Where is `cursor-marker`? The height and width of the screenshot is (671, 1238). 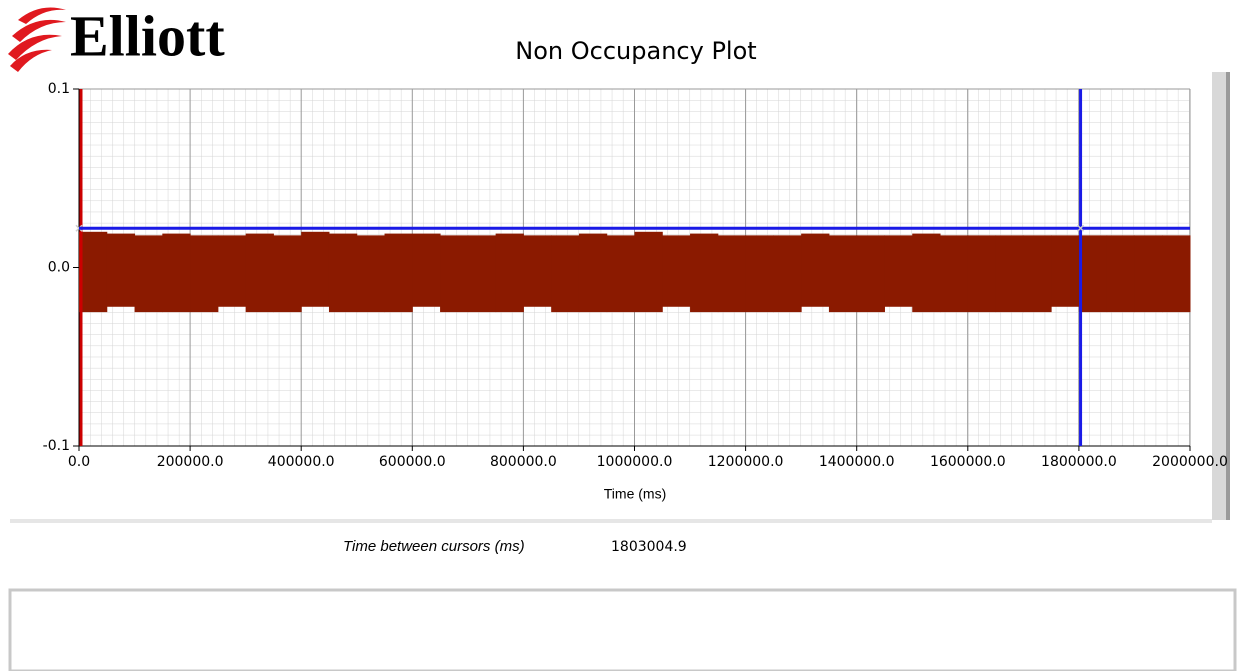
cursor-marker is located at coordinates (1081, 228).